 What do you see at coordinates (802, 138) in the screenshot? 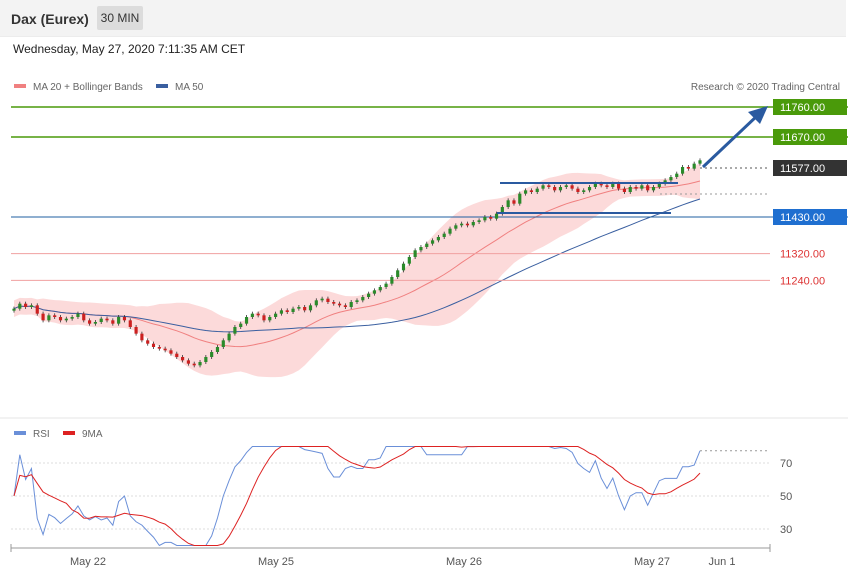
I see `level-label-resistance: 11670.00` at bounding box center [802, 138].